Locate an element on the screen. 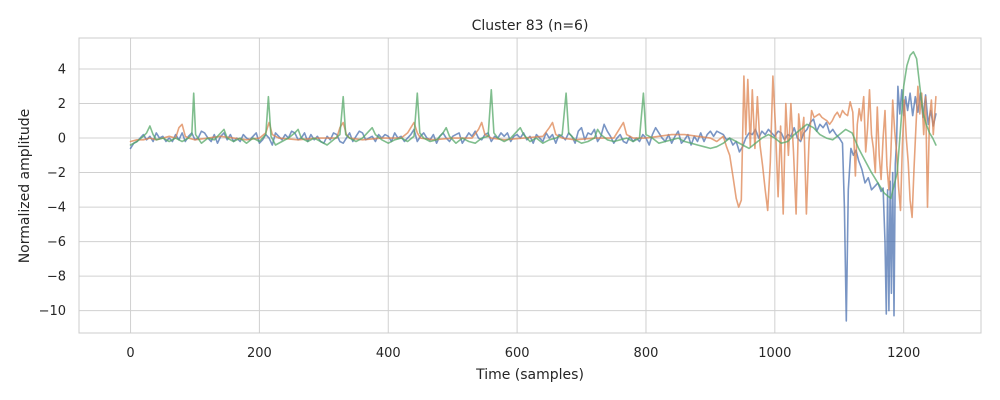 The image size is (1000, 400). y-tick-label: −2 is located at coordinates (56, 173).